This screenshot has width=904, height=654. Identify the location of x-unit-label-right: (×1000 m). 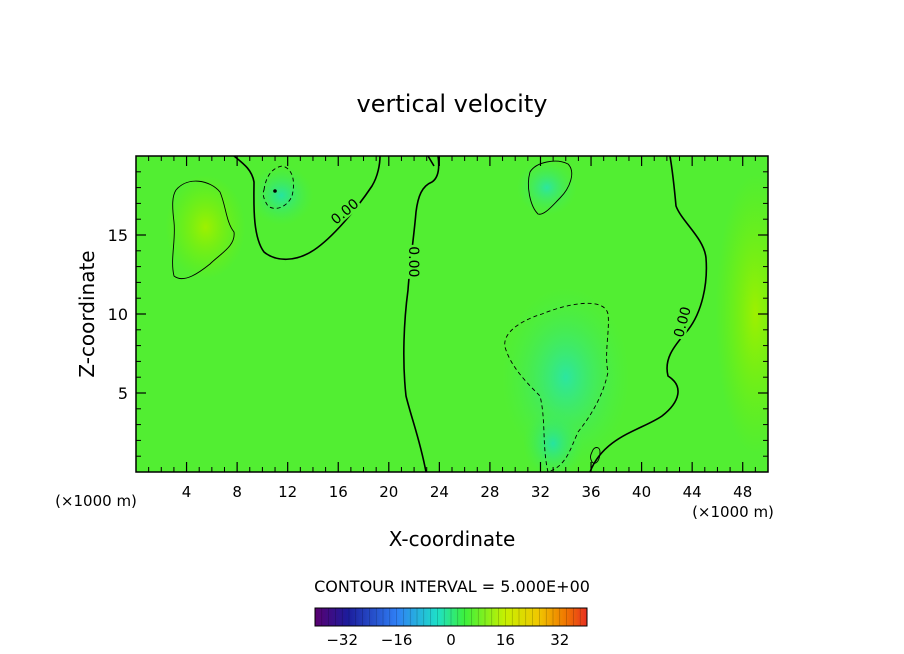
(733, 512).